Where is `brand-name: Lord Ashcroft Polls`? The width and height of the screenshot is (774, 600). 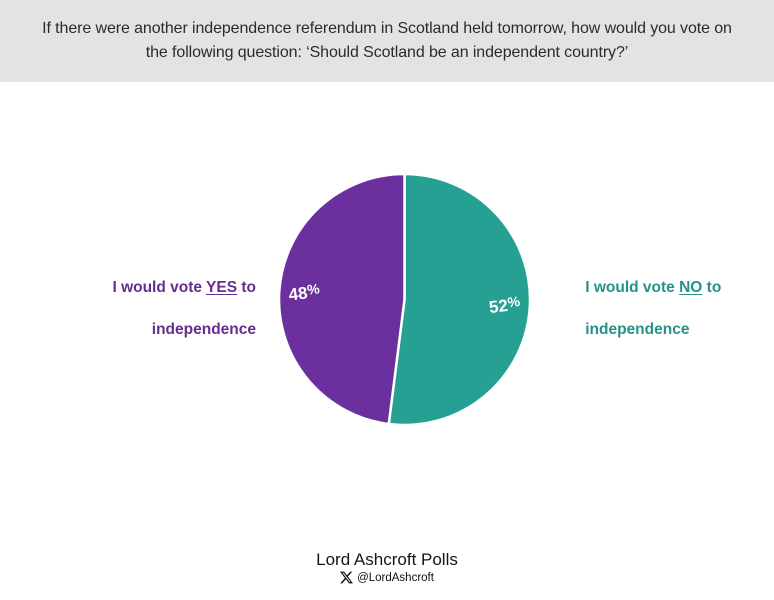
brand-name: Lord Ashcroft Polls is located at coordinates (387, 559).